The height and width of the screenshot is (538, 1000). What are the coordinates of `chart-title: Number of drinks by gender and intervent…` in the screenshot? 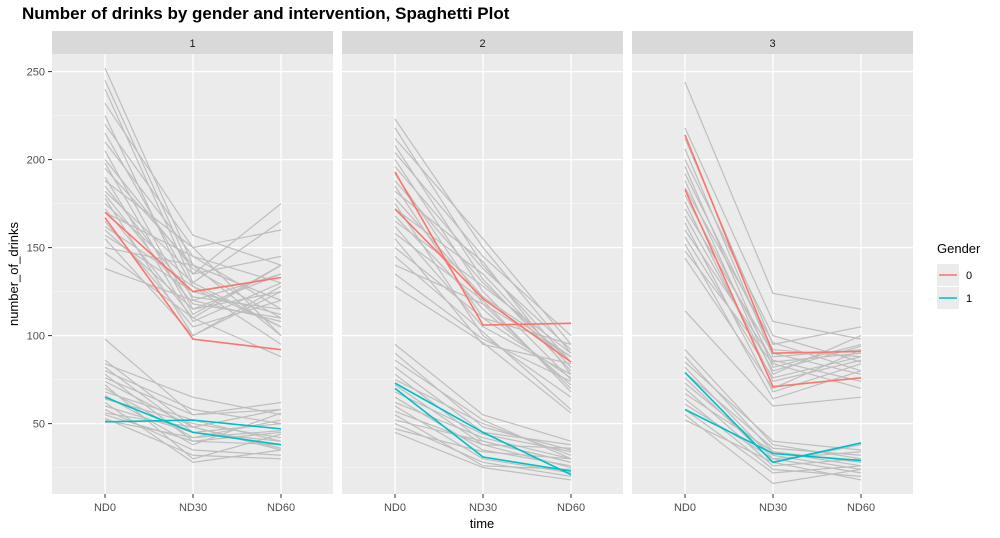 It's located at (266, 13).